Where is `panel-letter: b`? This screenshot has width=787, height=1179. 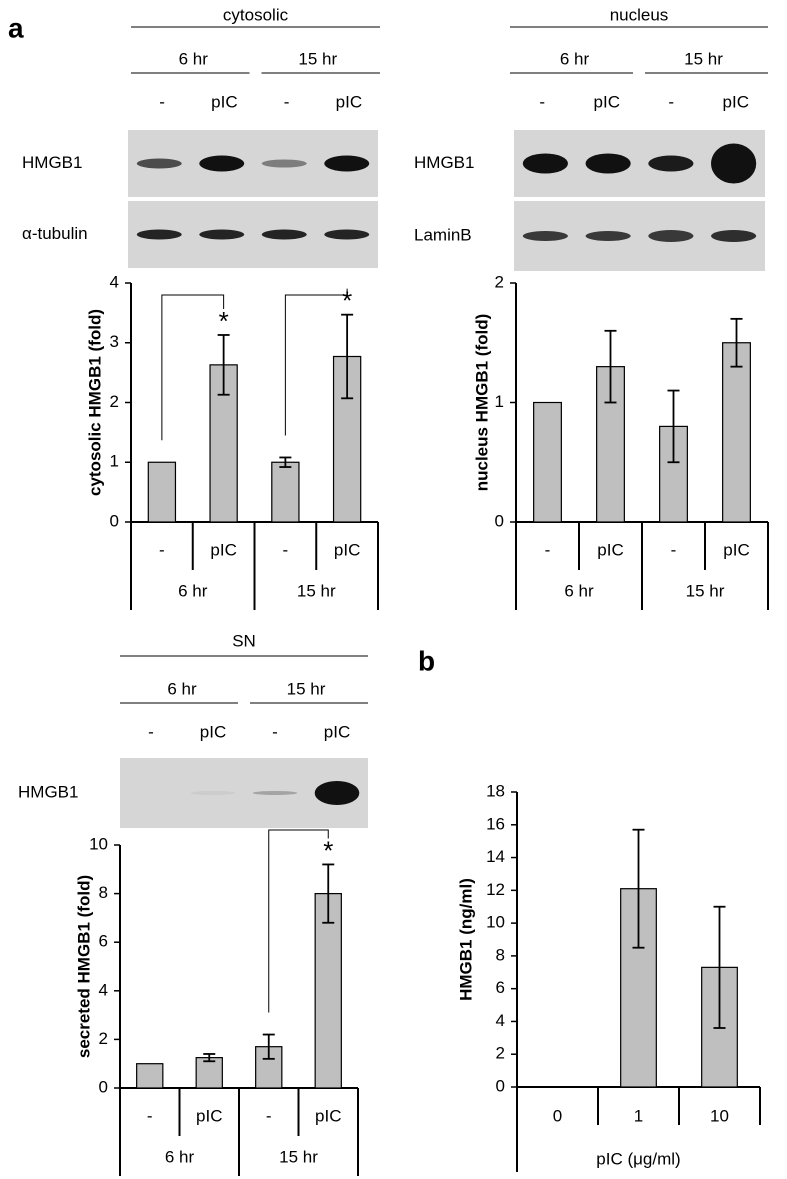
panel-letter: b is located at coordinates (426, 660).